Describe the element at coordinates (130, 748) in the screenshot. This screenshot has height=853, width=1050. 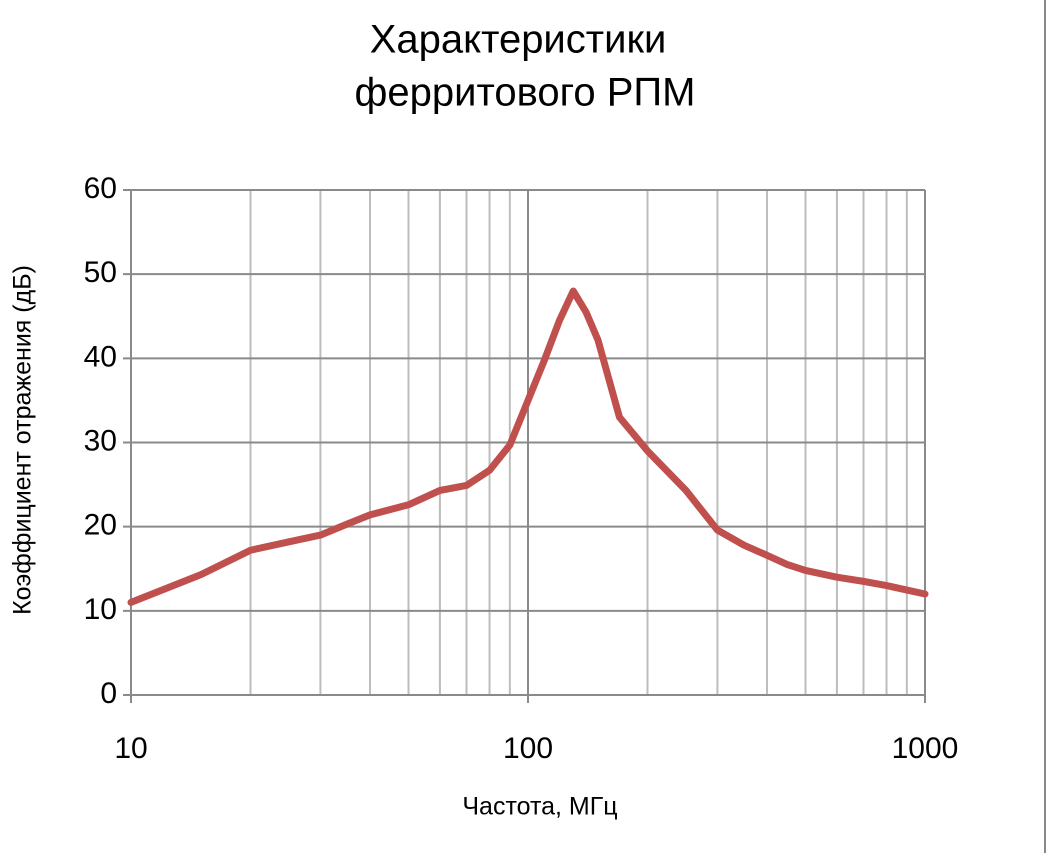
I see `x-tick-label: 10` at that location.